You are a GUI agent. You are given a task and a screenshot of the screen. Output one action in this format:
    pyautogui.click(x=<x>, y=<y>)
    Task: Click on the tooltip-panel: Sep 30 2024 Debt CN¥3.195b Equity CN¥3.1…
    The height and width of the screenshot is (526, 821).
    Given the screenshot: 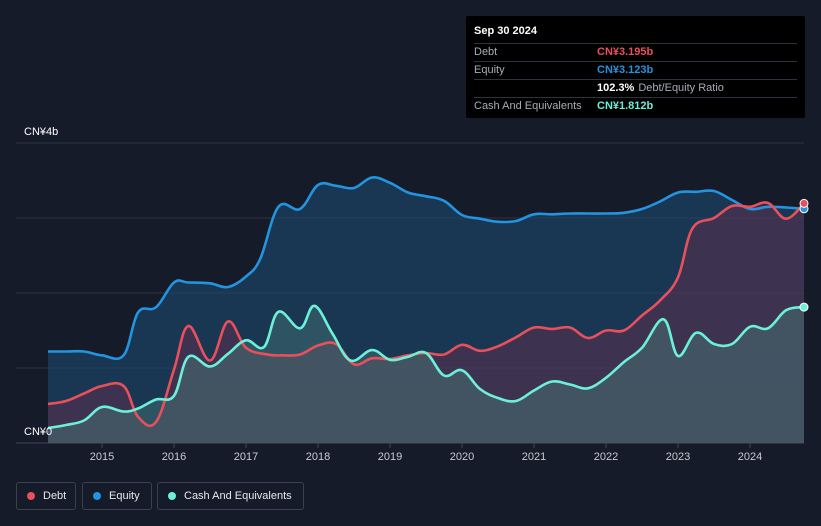 What is the action you would take?
    pyautogui.click(x=635, y=67)
    